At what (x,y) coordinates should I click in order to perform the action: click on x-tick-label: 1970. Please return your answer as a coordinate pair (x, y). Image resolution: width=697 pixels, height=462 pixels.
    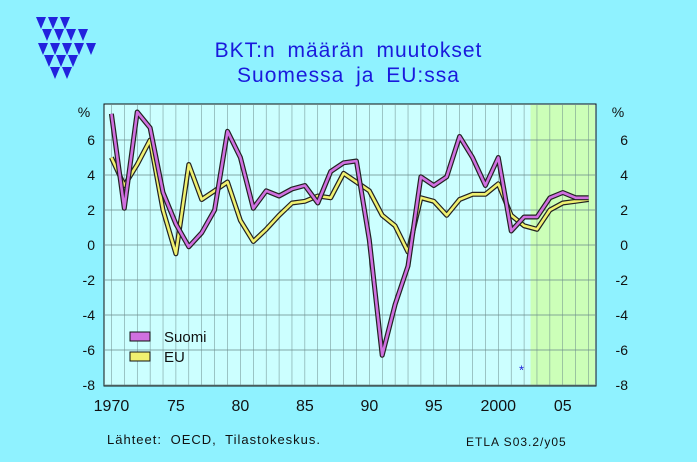
    Looking at the image, I should click on (112, 406).